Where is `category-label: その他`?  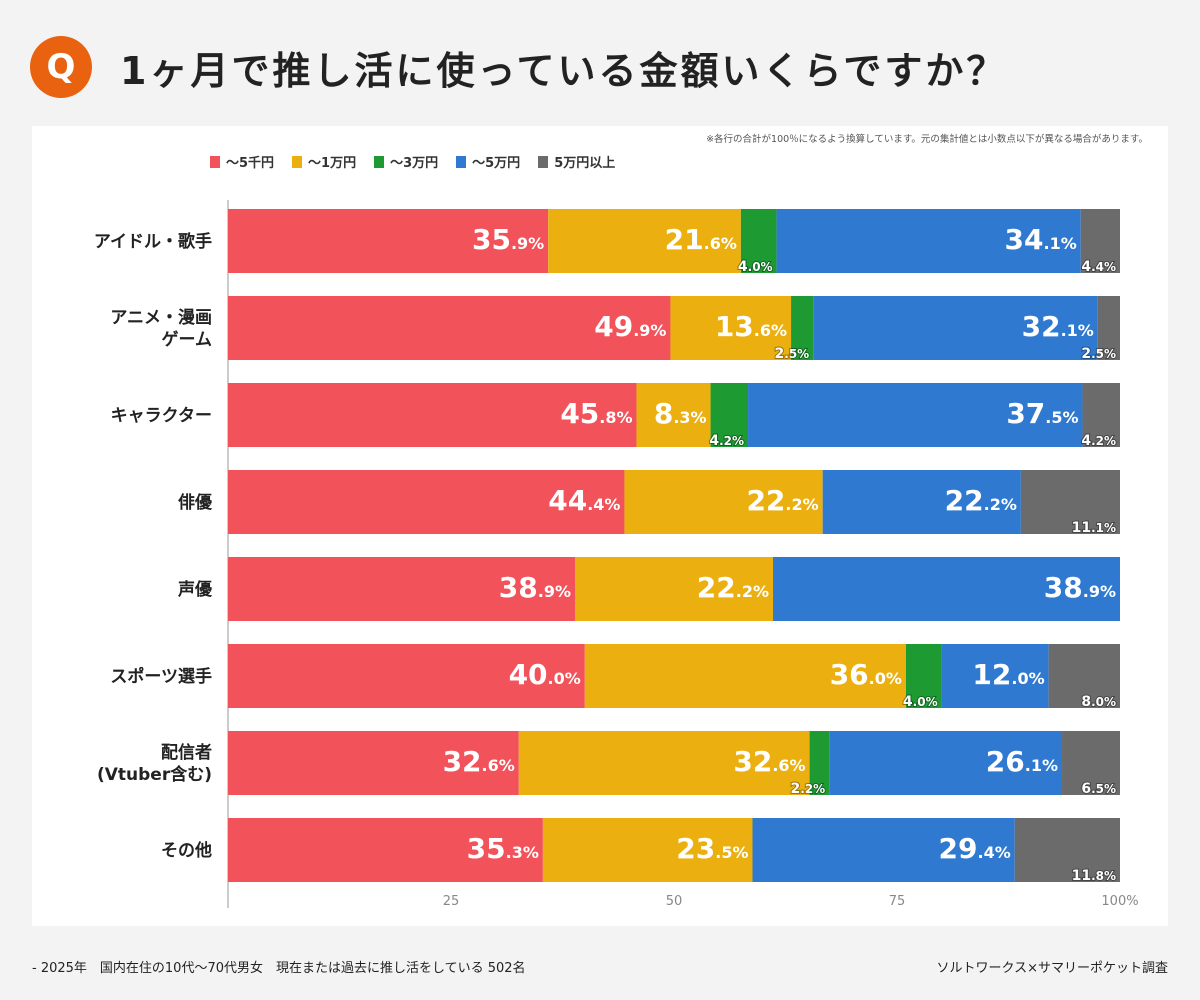 category-label: その他 is located at coordinates (186, 850).